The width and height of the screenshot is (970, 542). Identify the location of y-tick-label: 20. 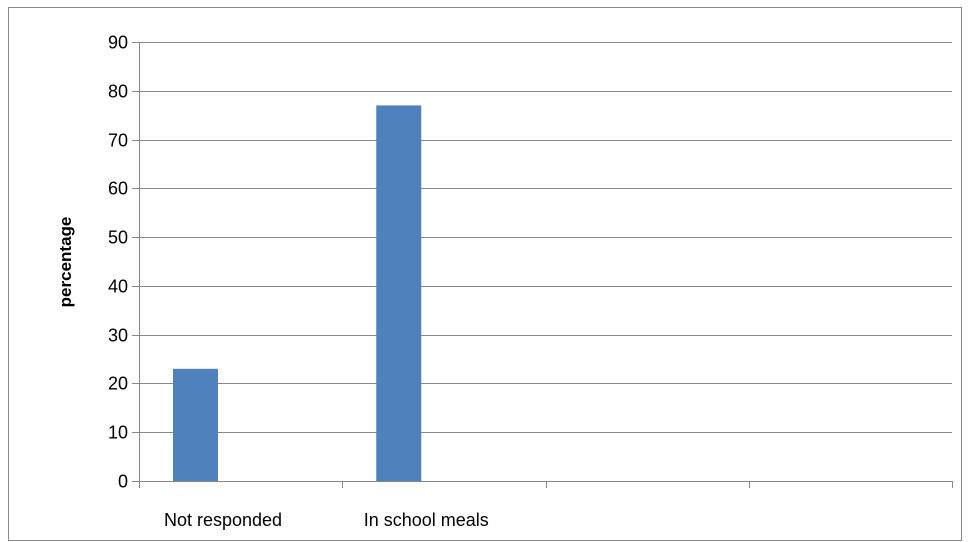
(118, 384).